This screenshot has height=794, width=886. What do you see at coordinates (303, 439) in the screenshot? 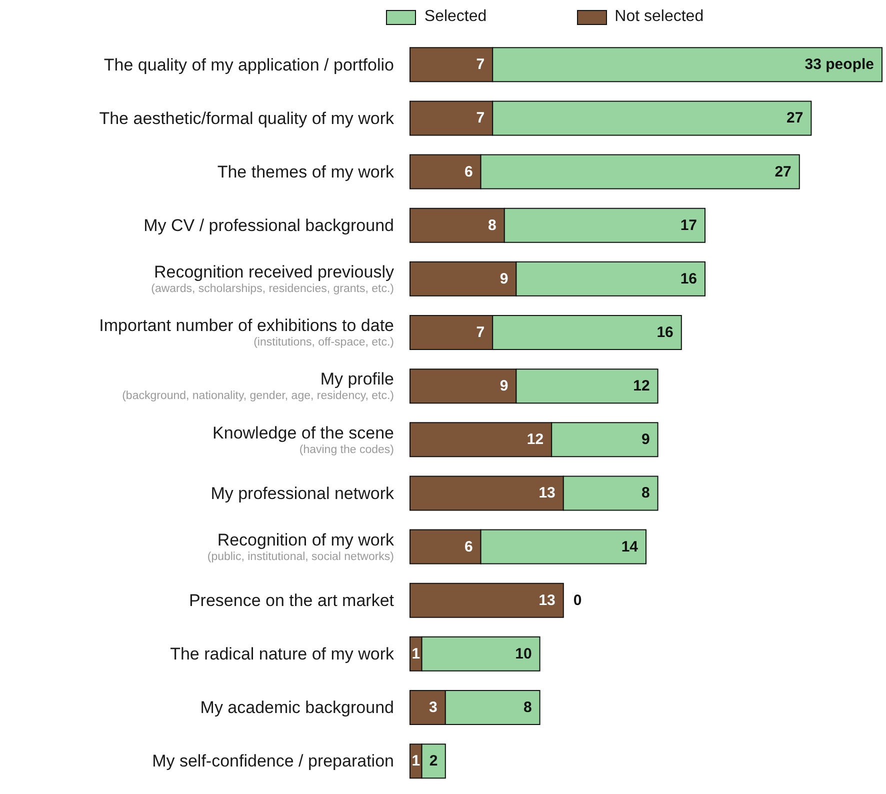
I see `y-tick-label: Knowledge of the scene (having the codes)` at bounding box center [303, 439].